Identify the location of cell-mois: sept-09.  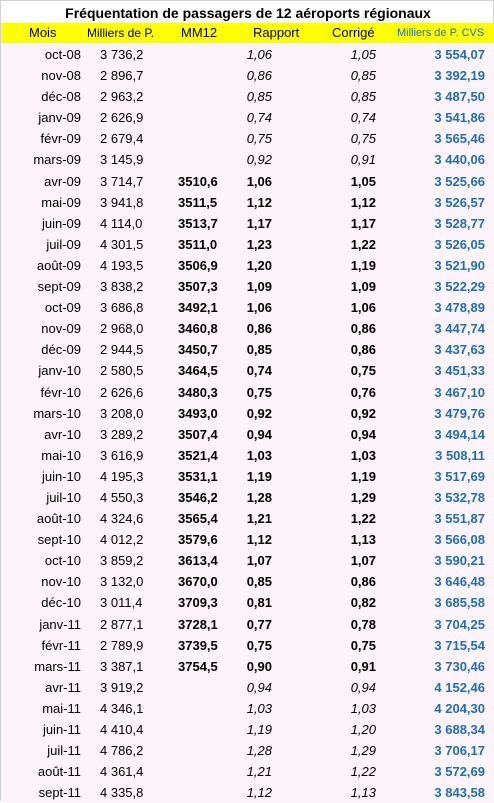
(59, 287).